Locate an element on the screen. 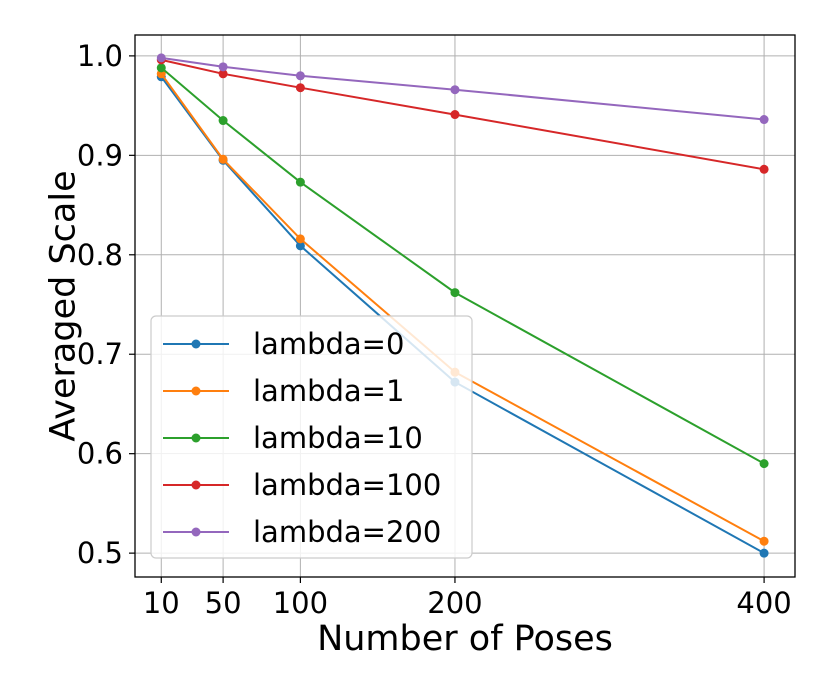  series-lambda=100 is located at coordinates (462, 114).